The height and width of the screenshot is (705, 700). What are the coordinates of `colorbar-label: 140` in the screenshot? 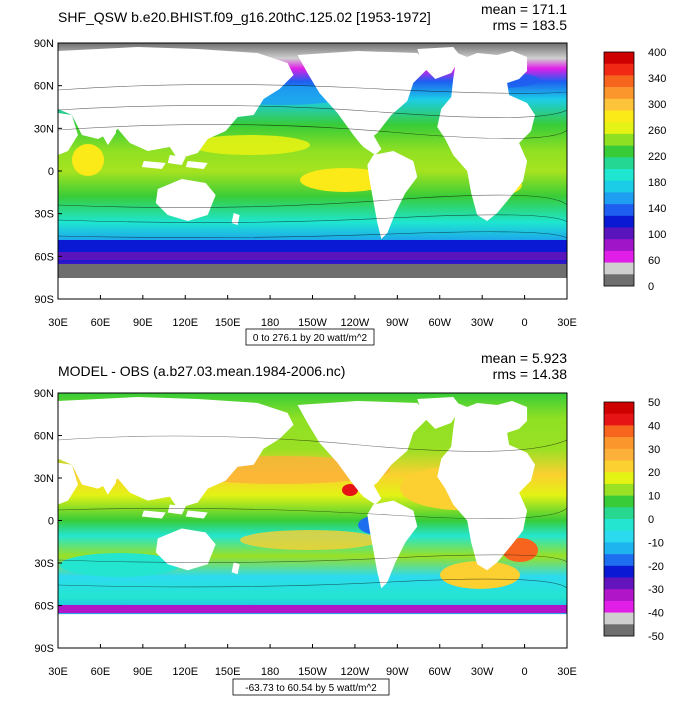 It's located at (657, 209).